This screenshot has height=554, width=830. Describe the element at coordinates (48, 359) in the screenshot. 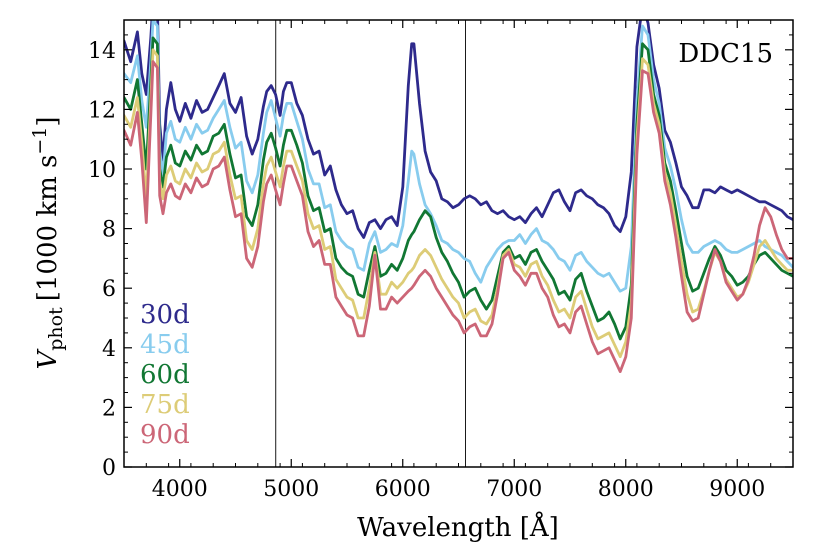

I see `y-label-main: V` at that location.